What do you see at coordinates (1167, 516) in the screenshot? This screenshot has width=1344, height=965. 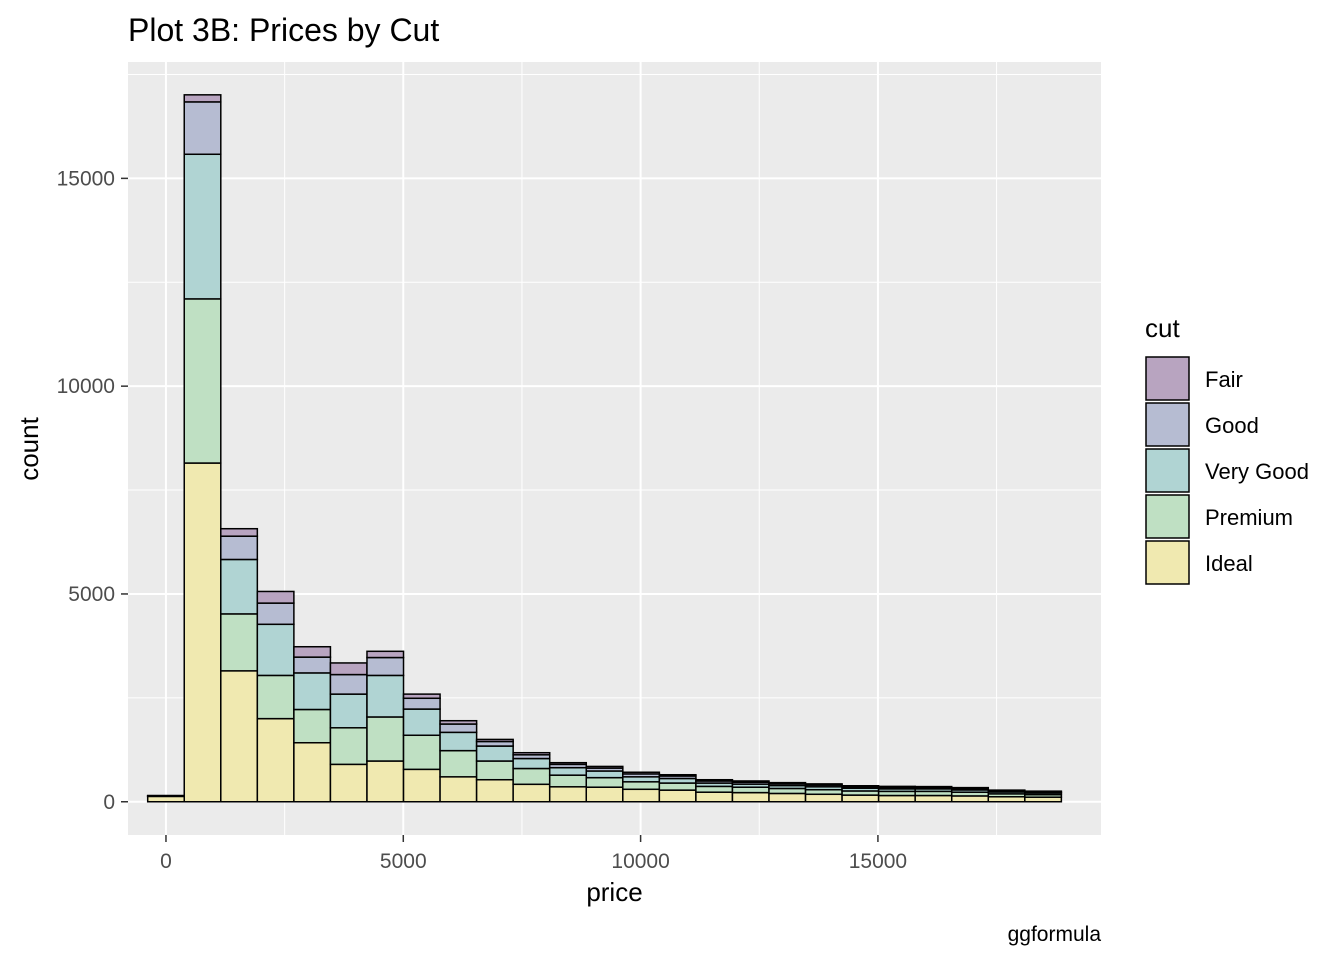 I see `legend-key-premium` at bounding box center [1167, 516].